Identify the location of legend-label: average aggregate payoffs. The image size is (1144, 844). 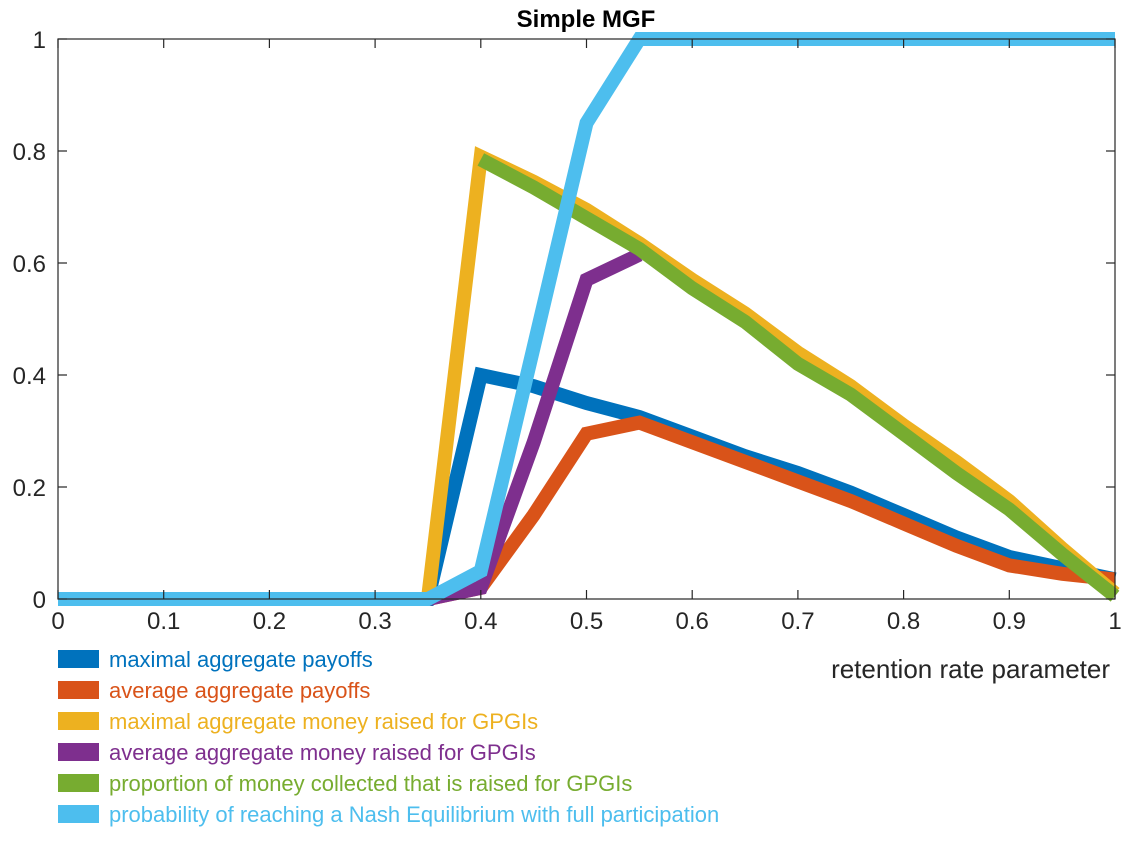
(239, 690).